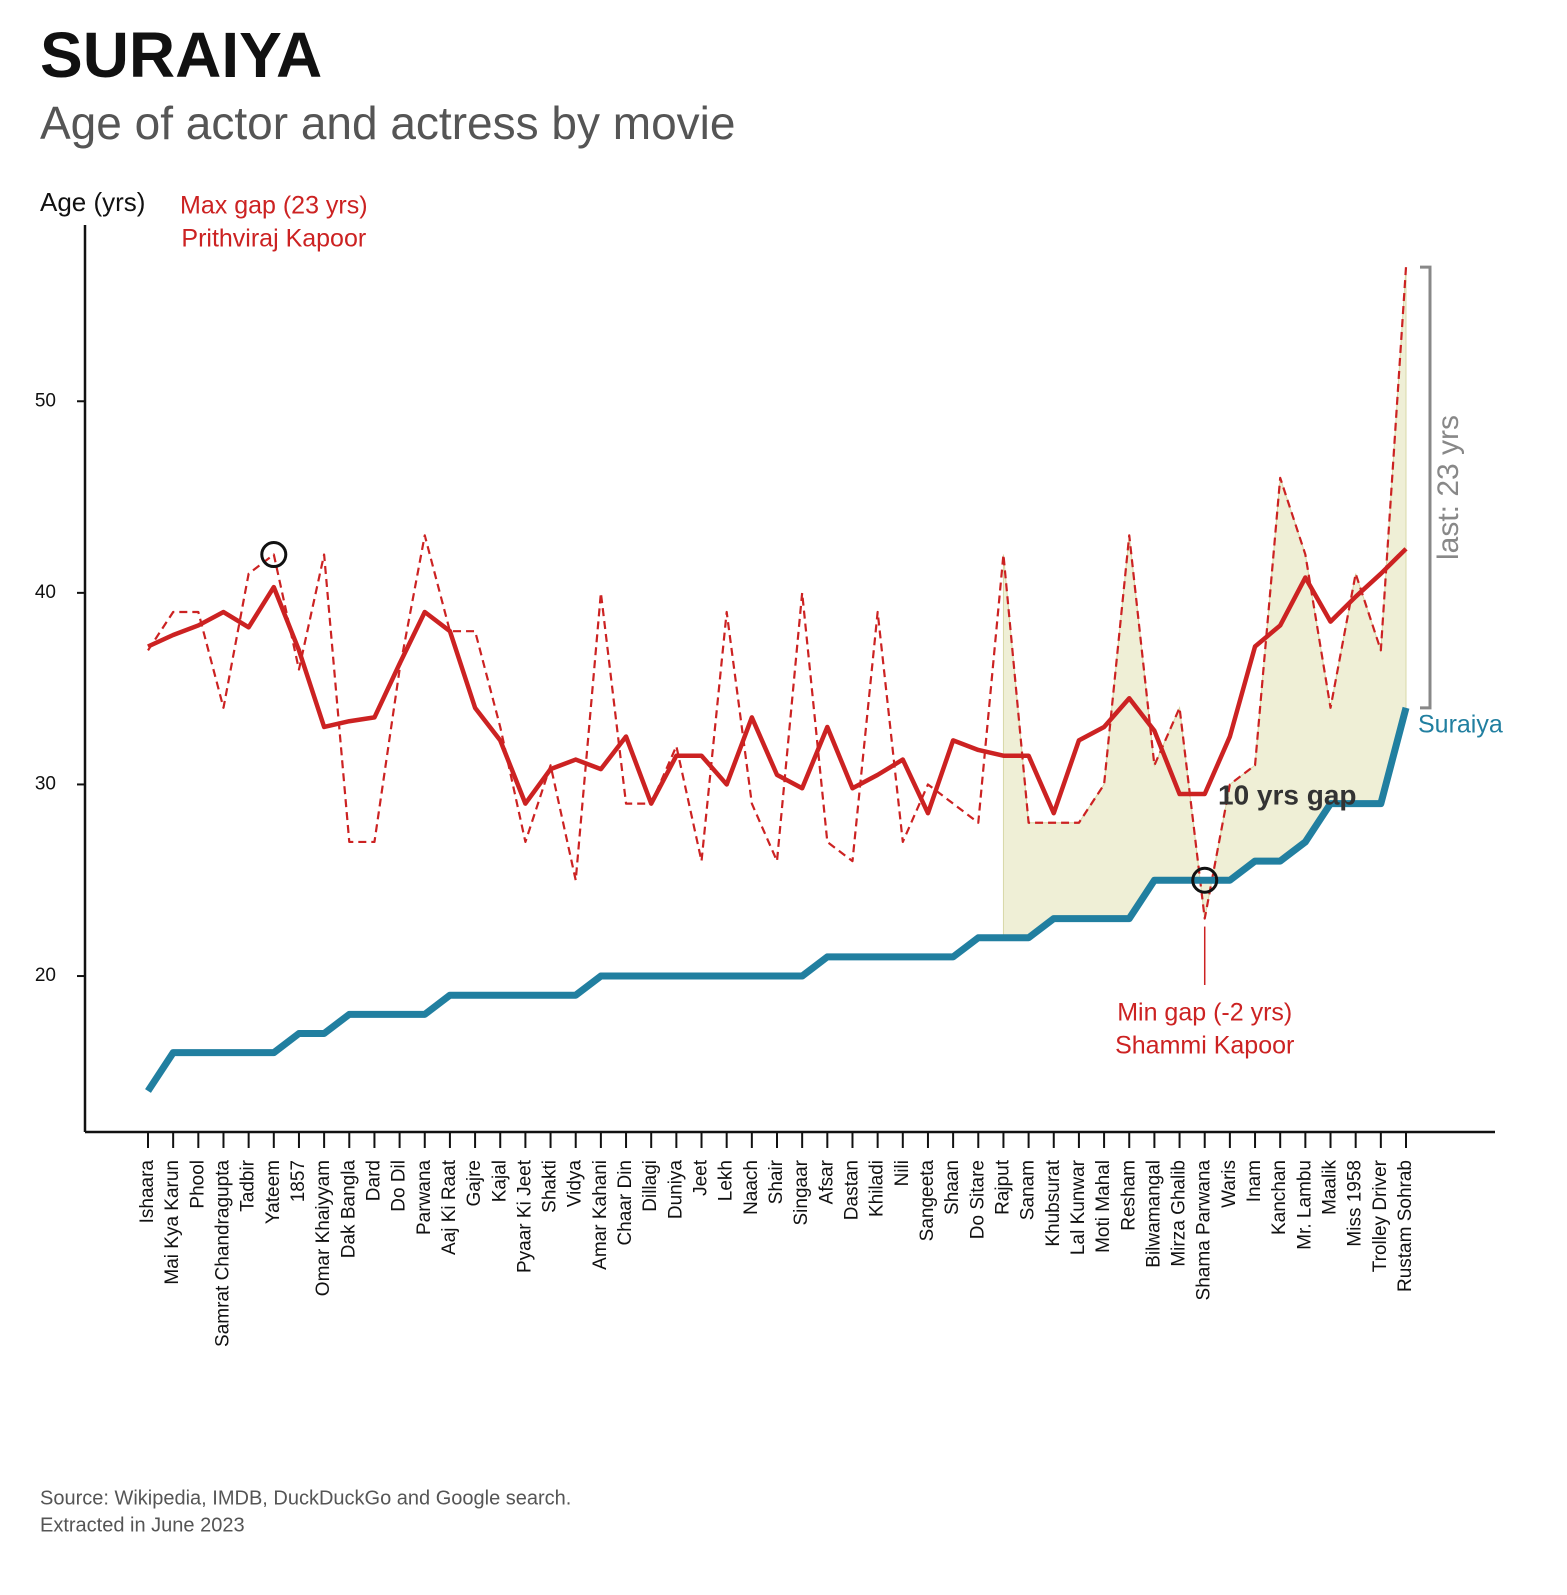  Describe the element at coordinates (1179, 1213) in the screenshot. I see `x-tick-label: Mirza Ghalib` at that location.